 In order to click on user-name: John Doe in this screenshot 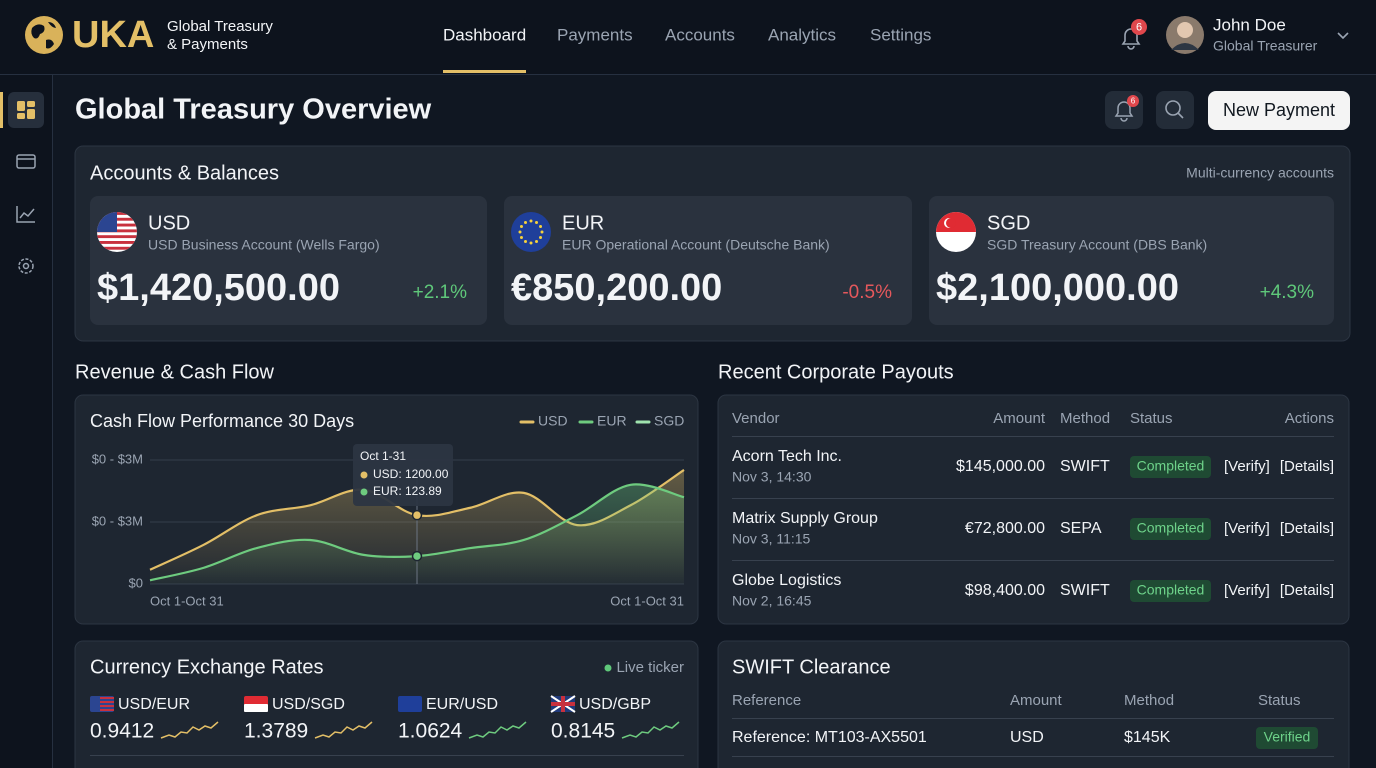, I will do `click(1249, 24)`.